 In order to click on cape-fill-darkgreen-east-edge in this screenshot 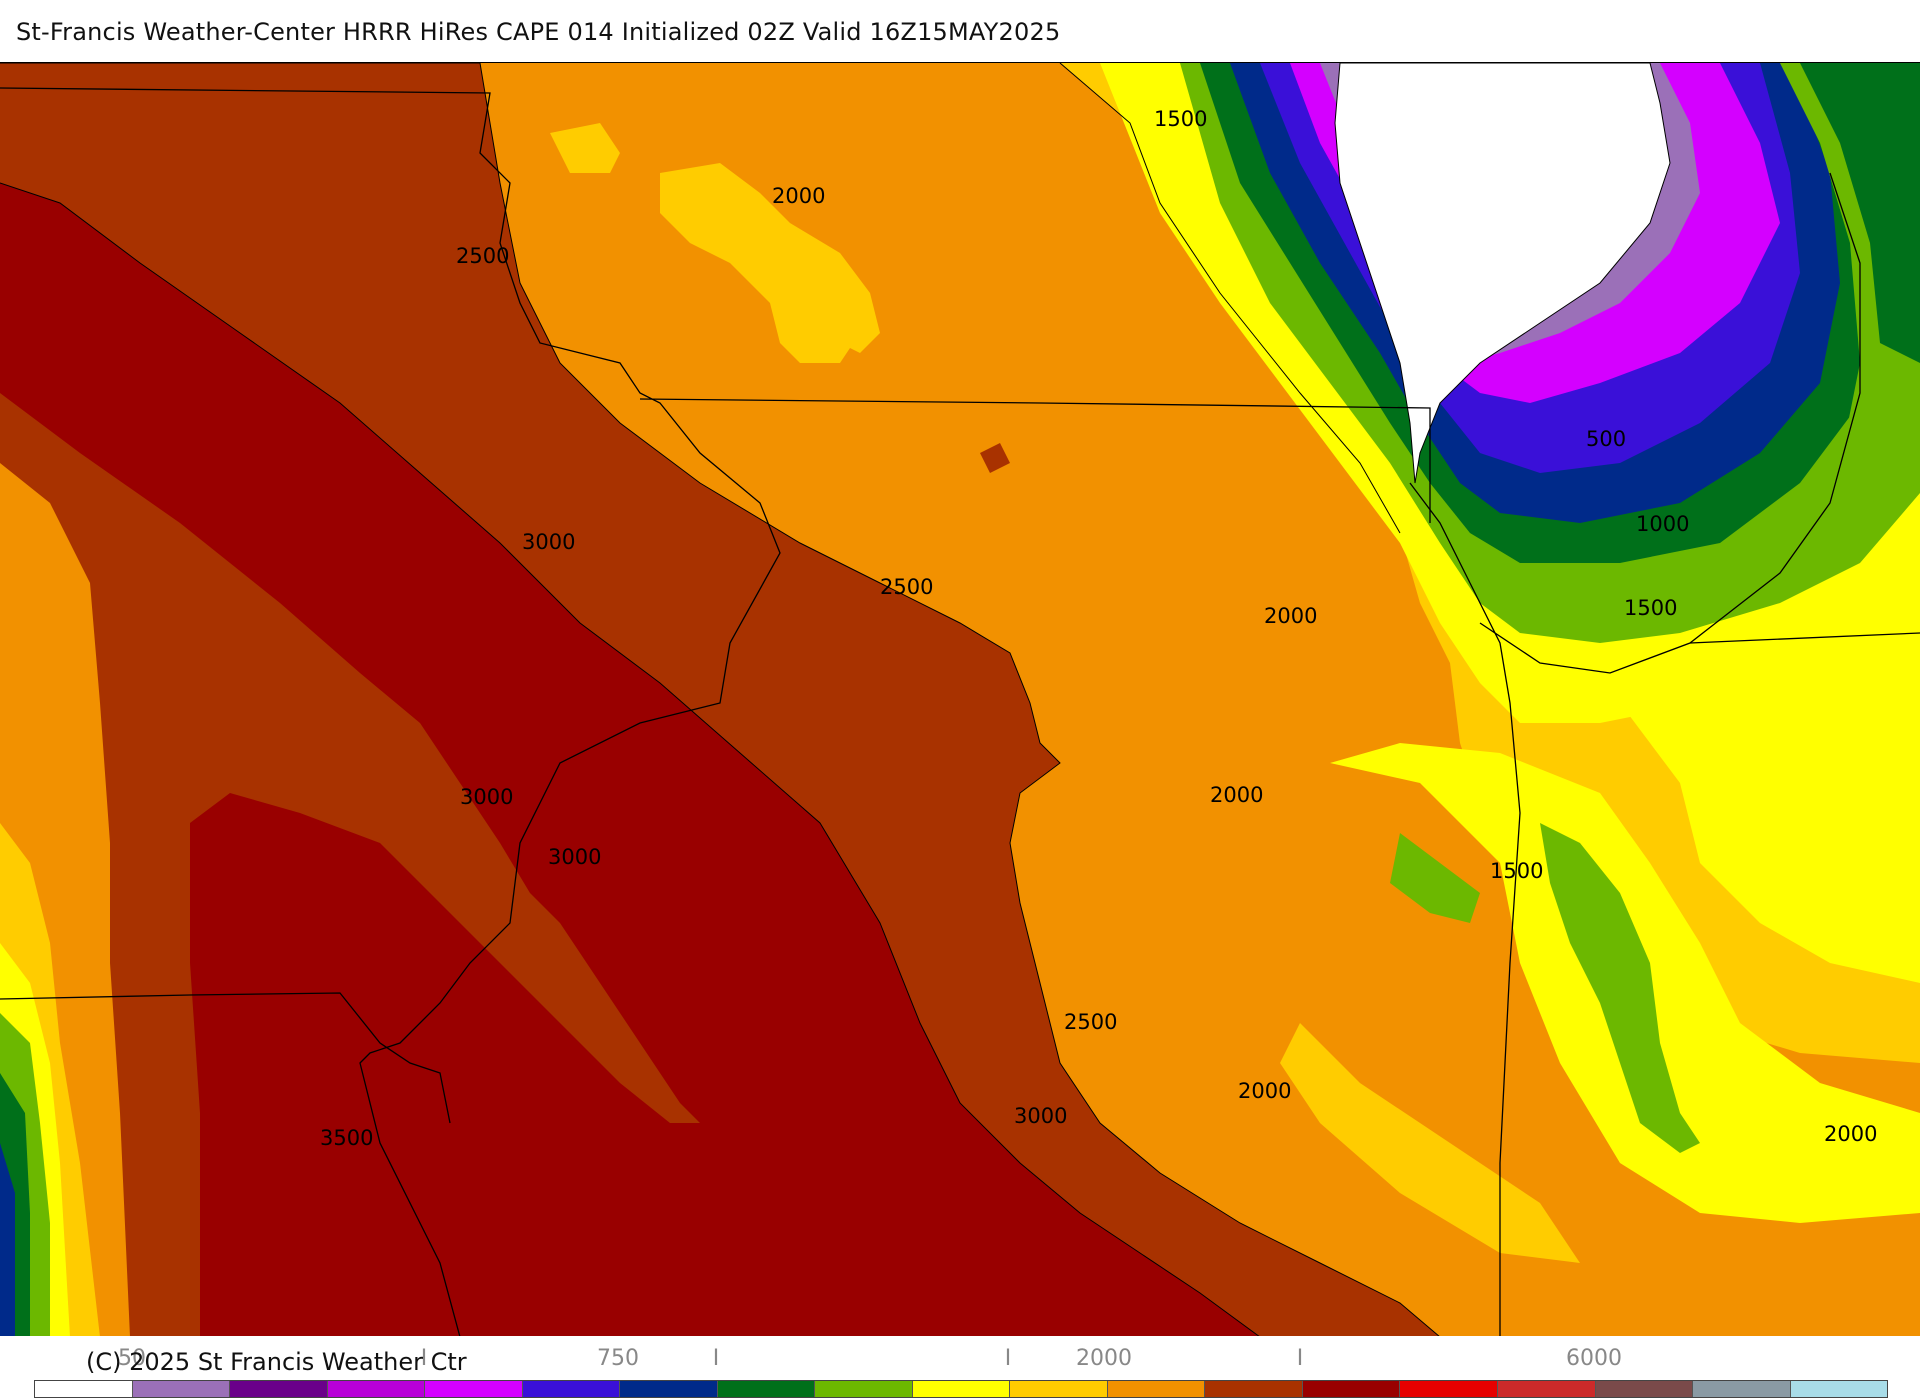, I will do `click(1860, 213)`.